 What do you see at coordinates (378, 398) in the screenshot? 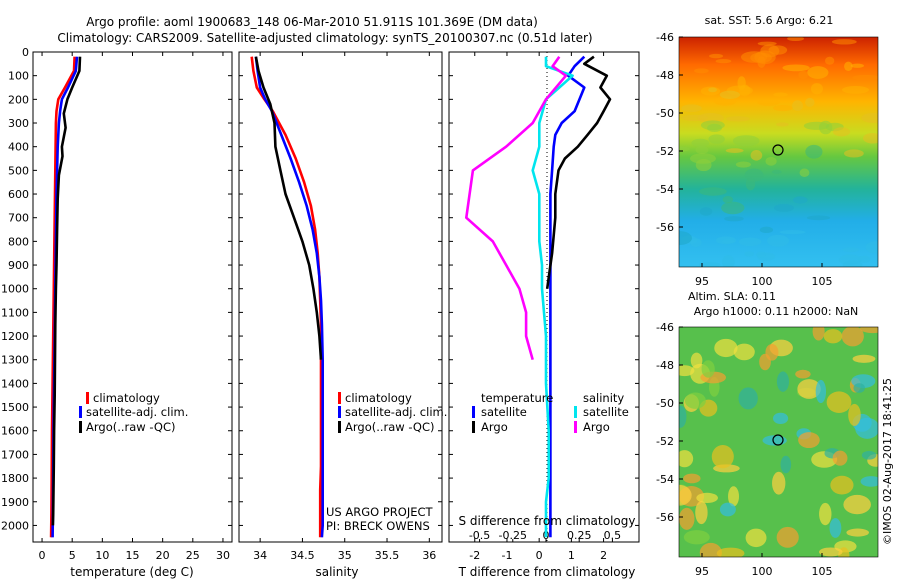
I see `legend-label-climatology: climatology` at bounding box center [378, 398].